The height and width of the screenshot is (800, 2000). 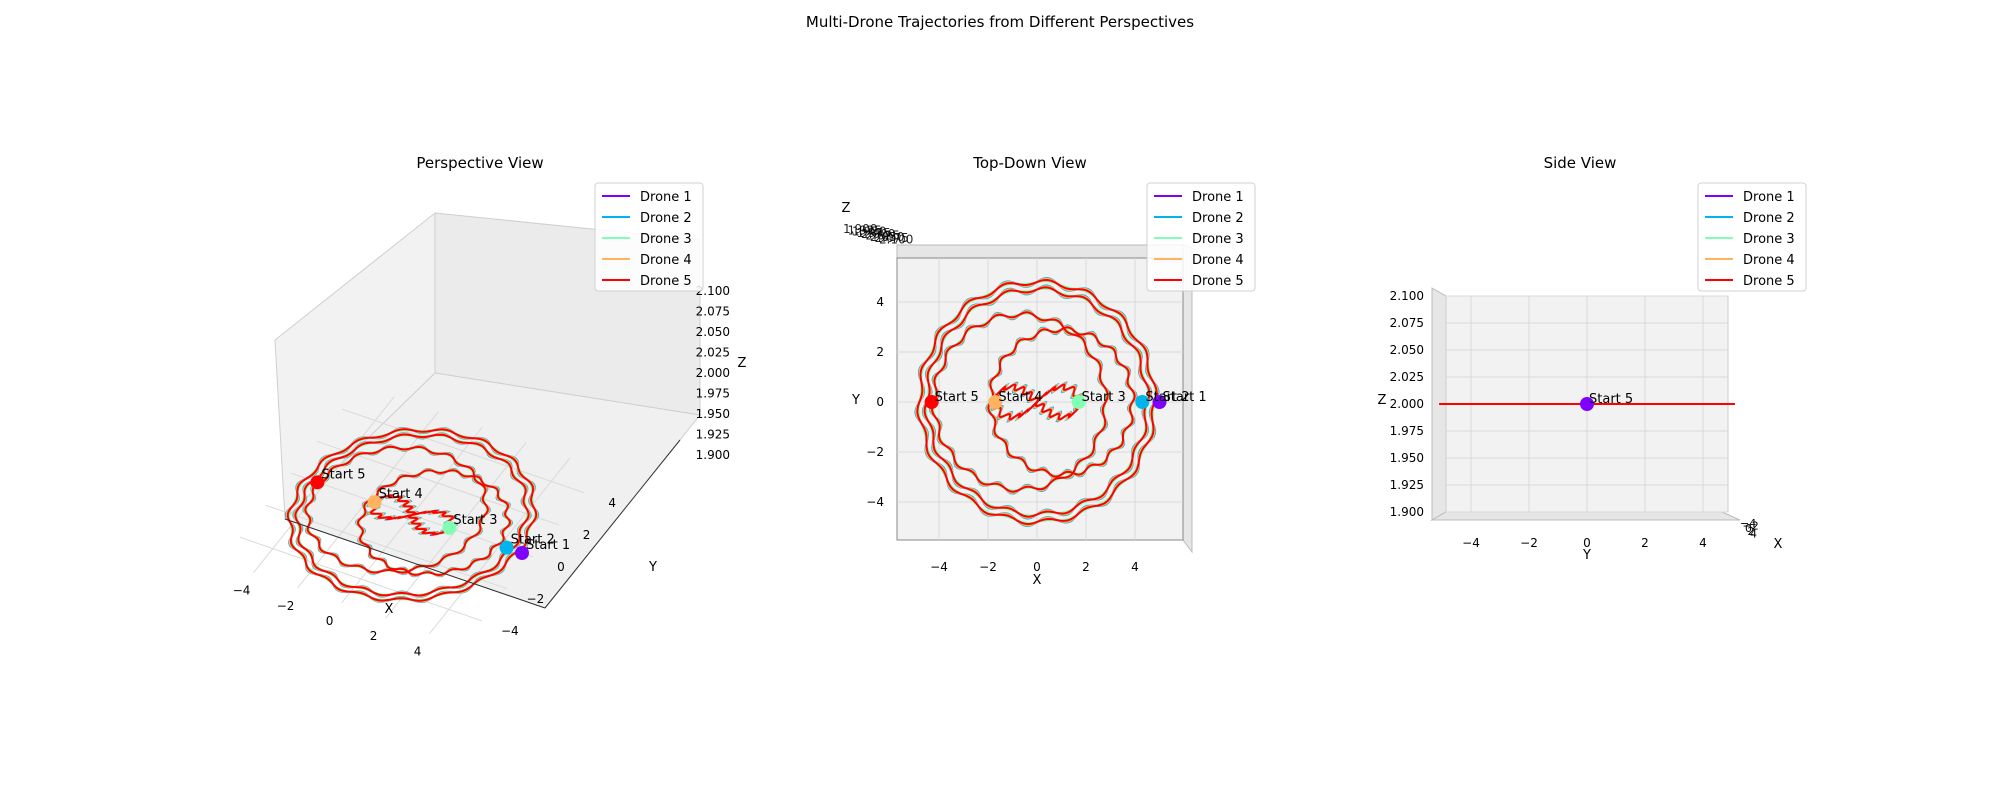 I want to click on side-view-title: Side View, so click(x=1580, y=163).